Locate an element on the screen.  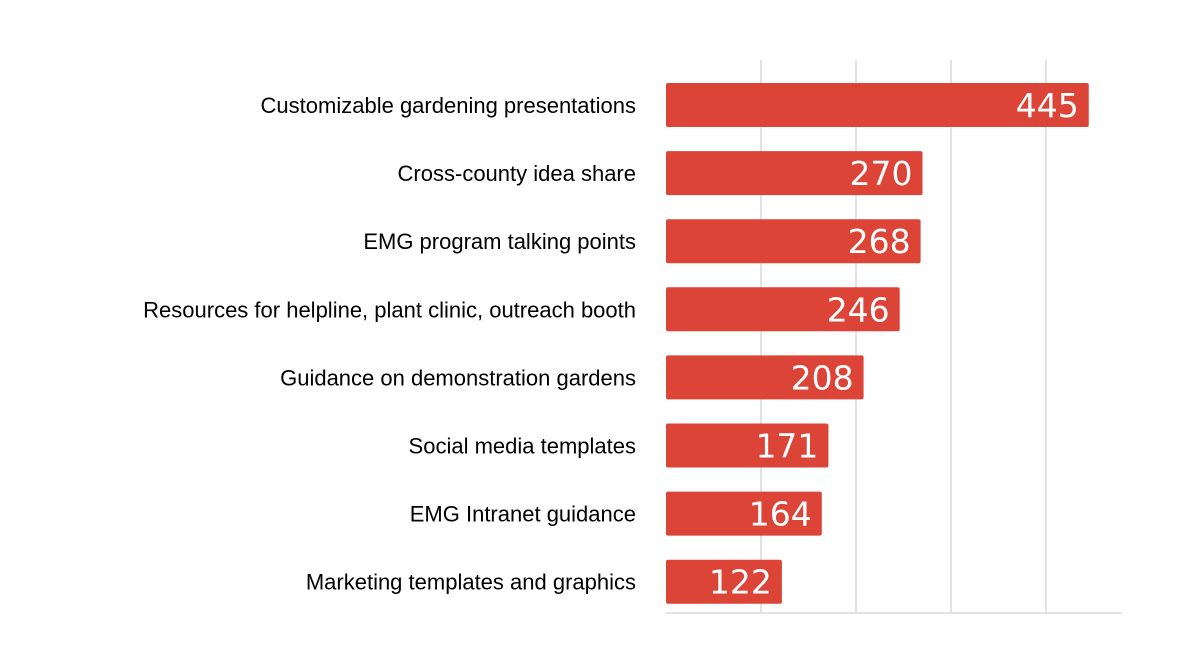
category-label: Marketing templates and graphics is located at coordinates (471, 582).